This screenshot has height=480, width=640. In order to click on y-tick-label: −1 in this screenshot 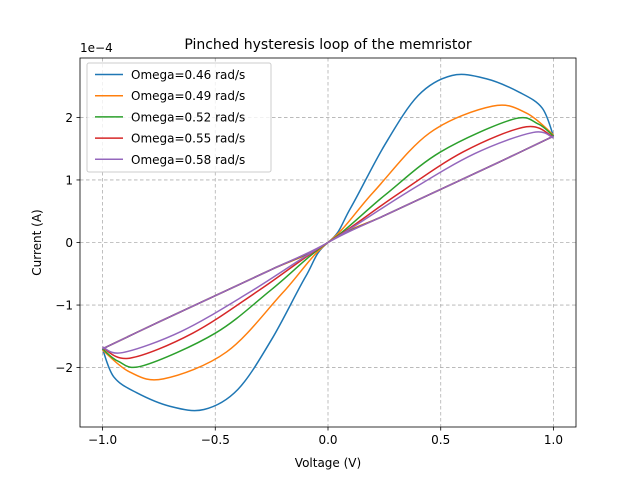, I will do `click(64, 306)`.